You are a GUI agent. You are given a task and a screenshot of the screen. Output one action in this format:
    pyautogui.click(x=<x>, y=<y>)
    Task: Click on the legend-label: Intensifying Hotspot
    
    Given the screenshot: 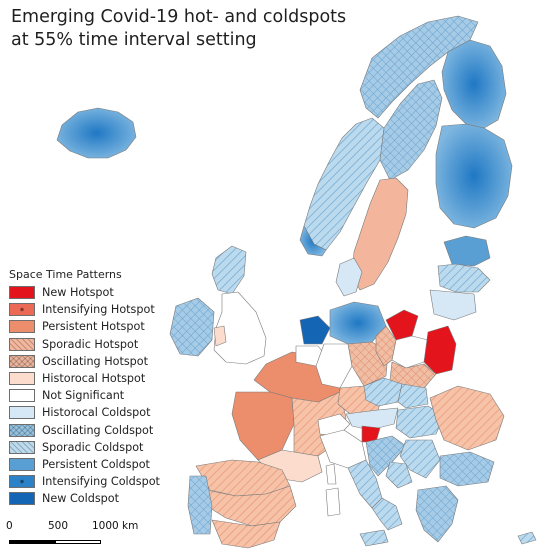 What is the action you would take?
    pyautogui.click(x=98, y=310)
    